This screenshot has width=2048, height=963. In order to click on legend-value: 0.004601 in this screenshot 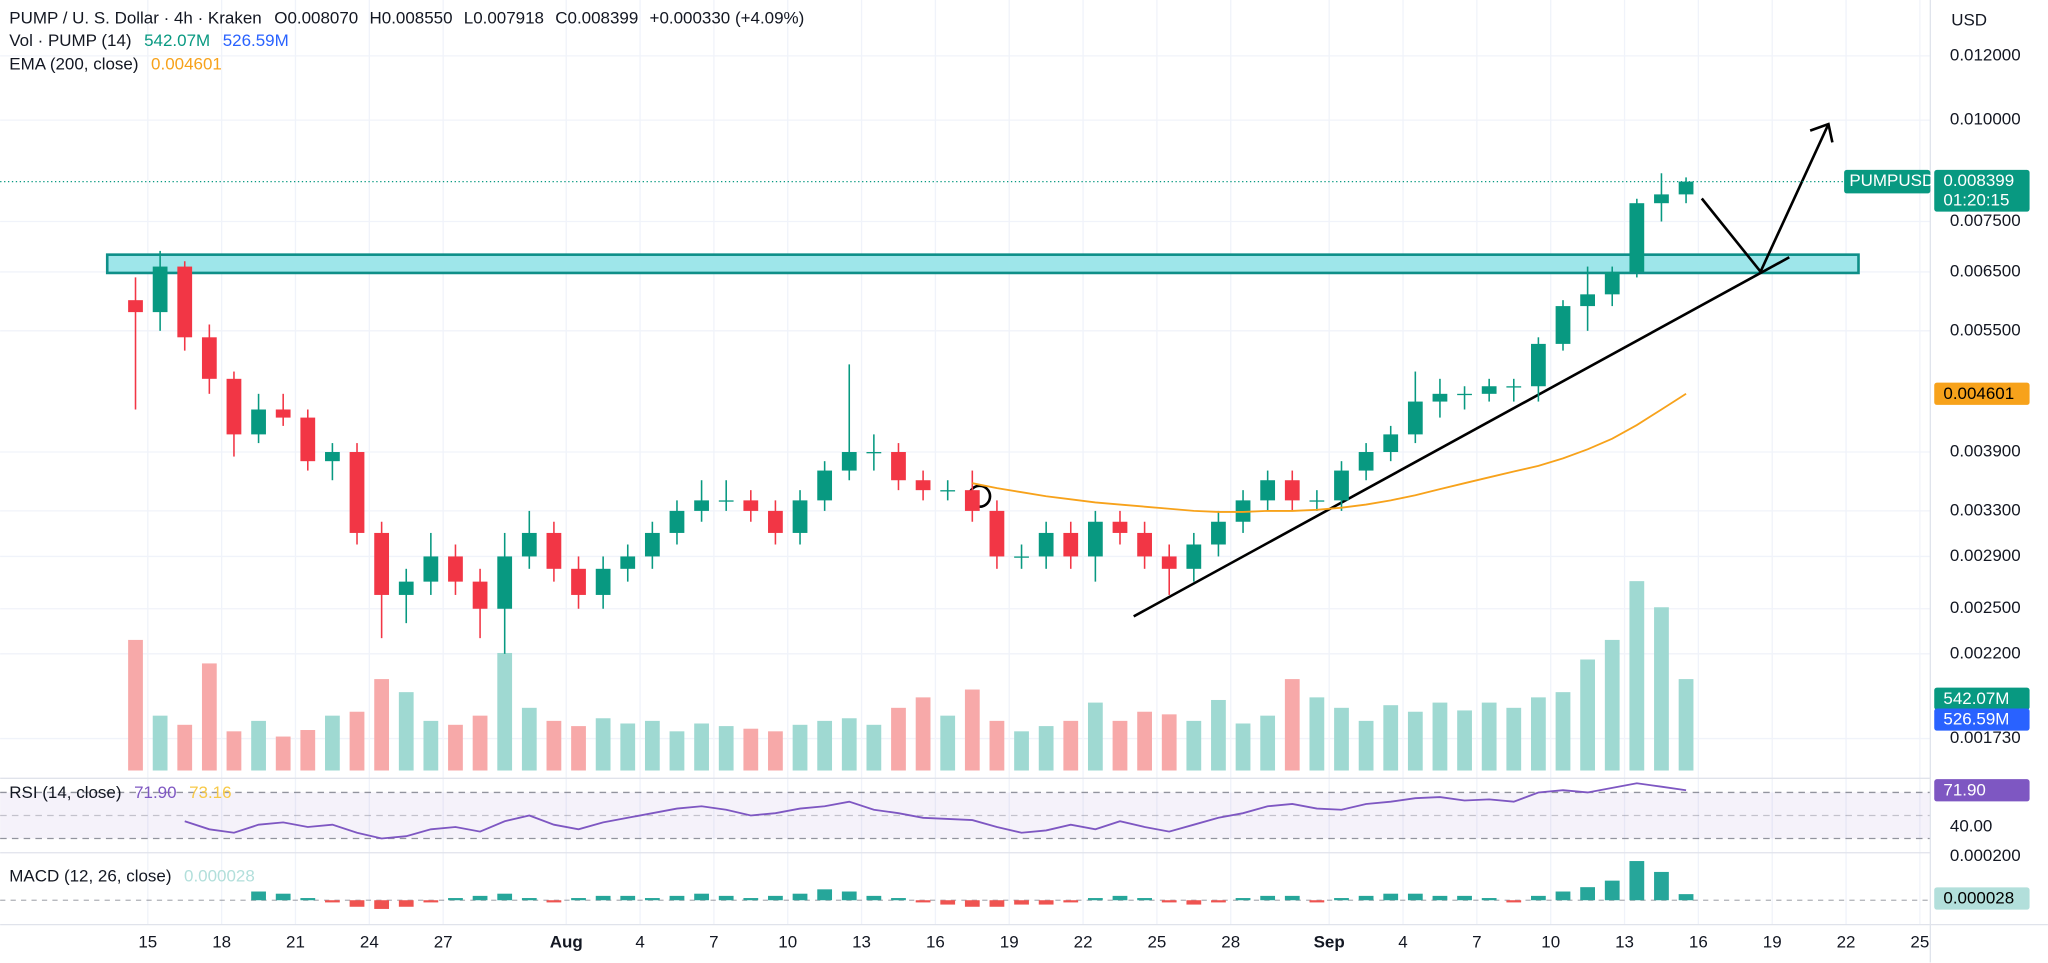, I will do `click(186, 64)`.